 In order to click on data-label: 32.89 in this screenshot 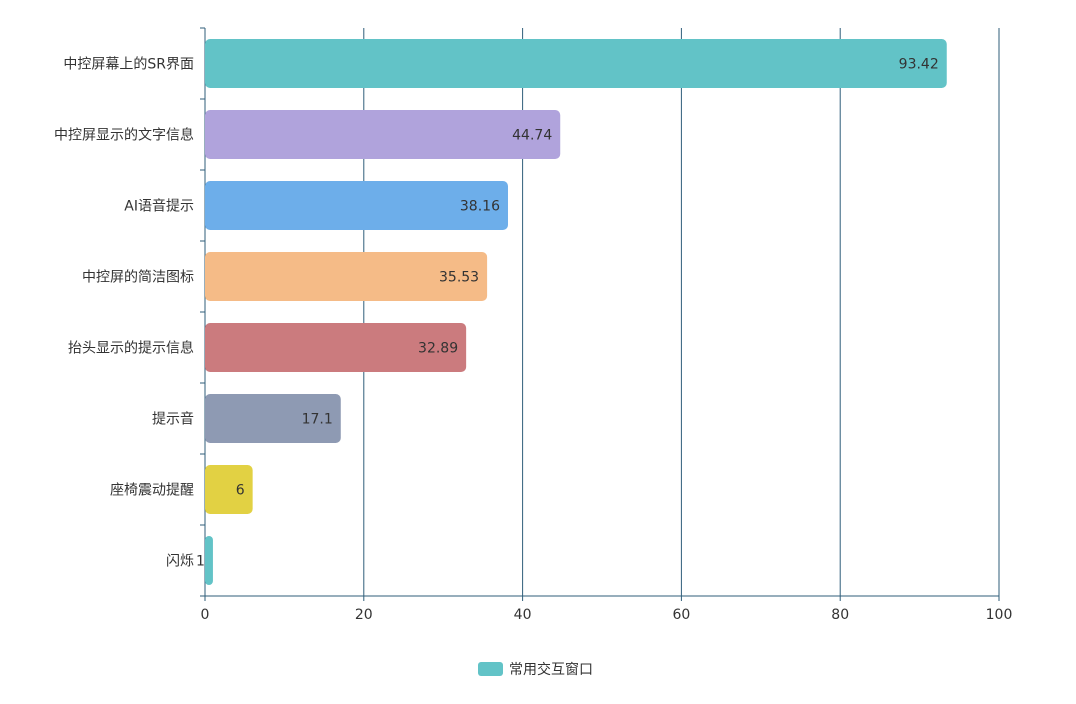, I will do `click(438, 349)`.